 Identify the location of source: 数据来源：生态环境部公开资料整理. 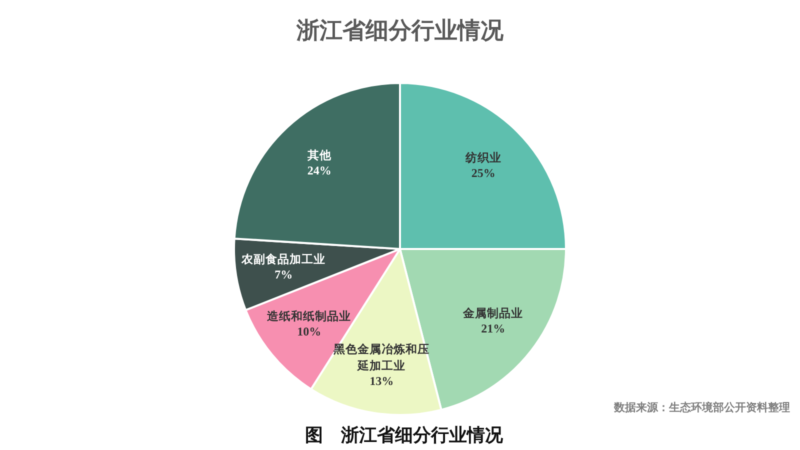
(702, 408).